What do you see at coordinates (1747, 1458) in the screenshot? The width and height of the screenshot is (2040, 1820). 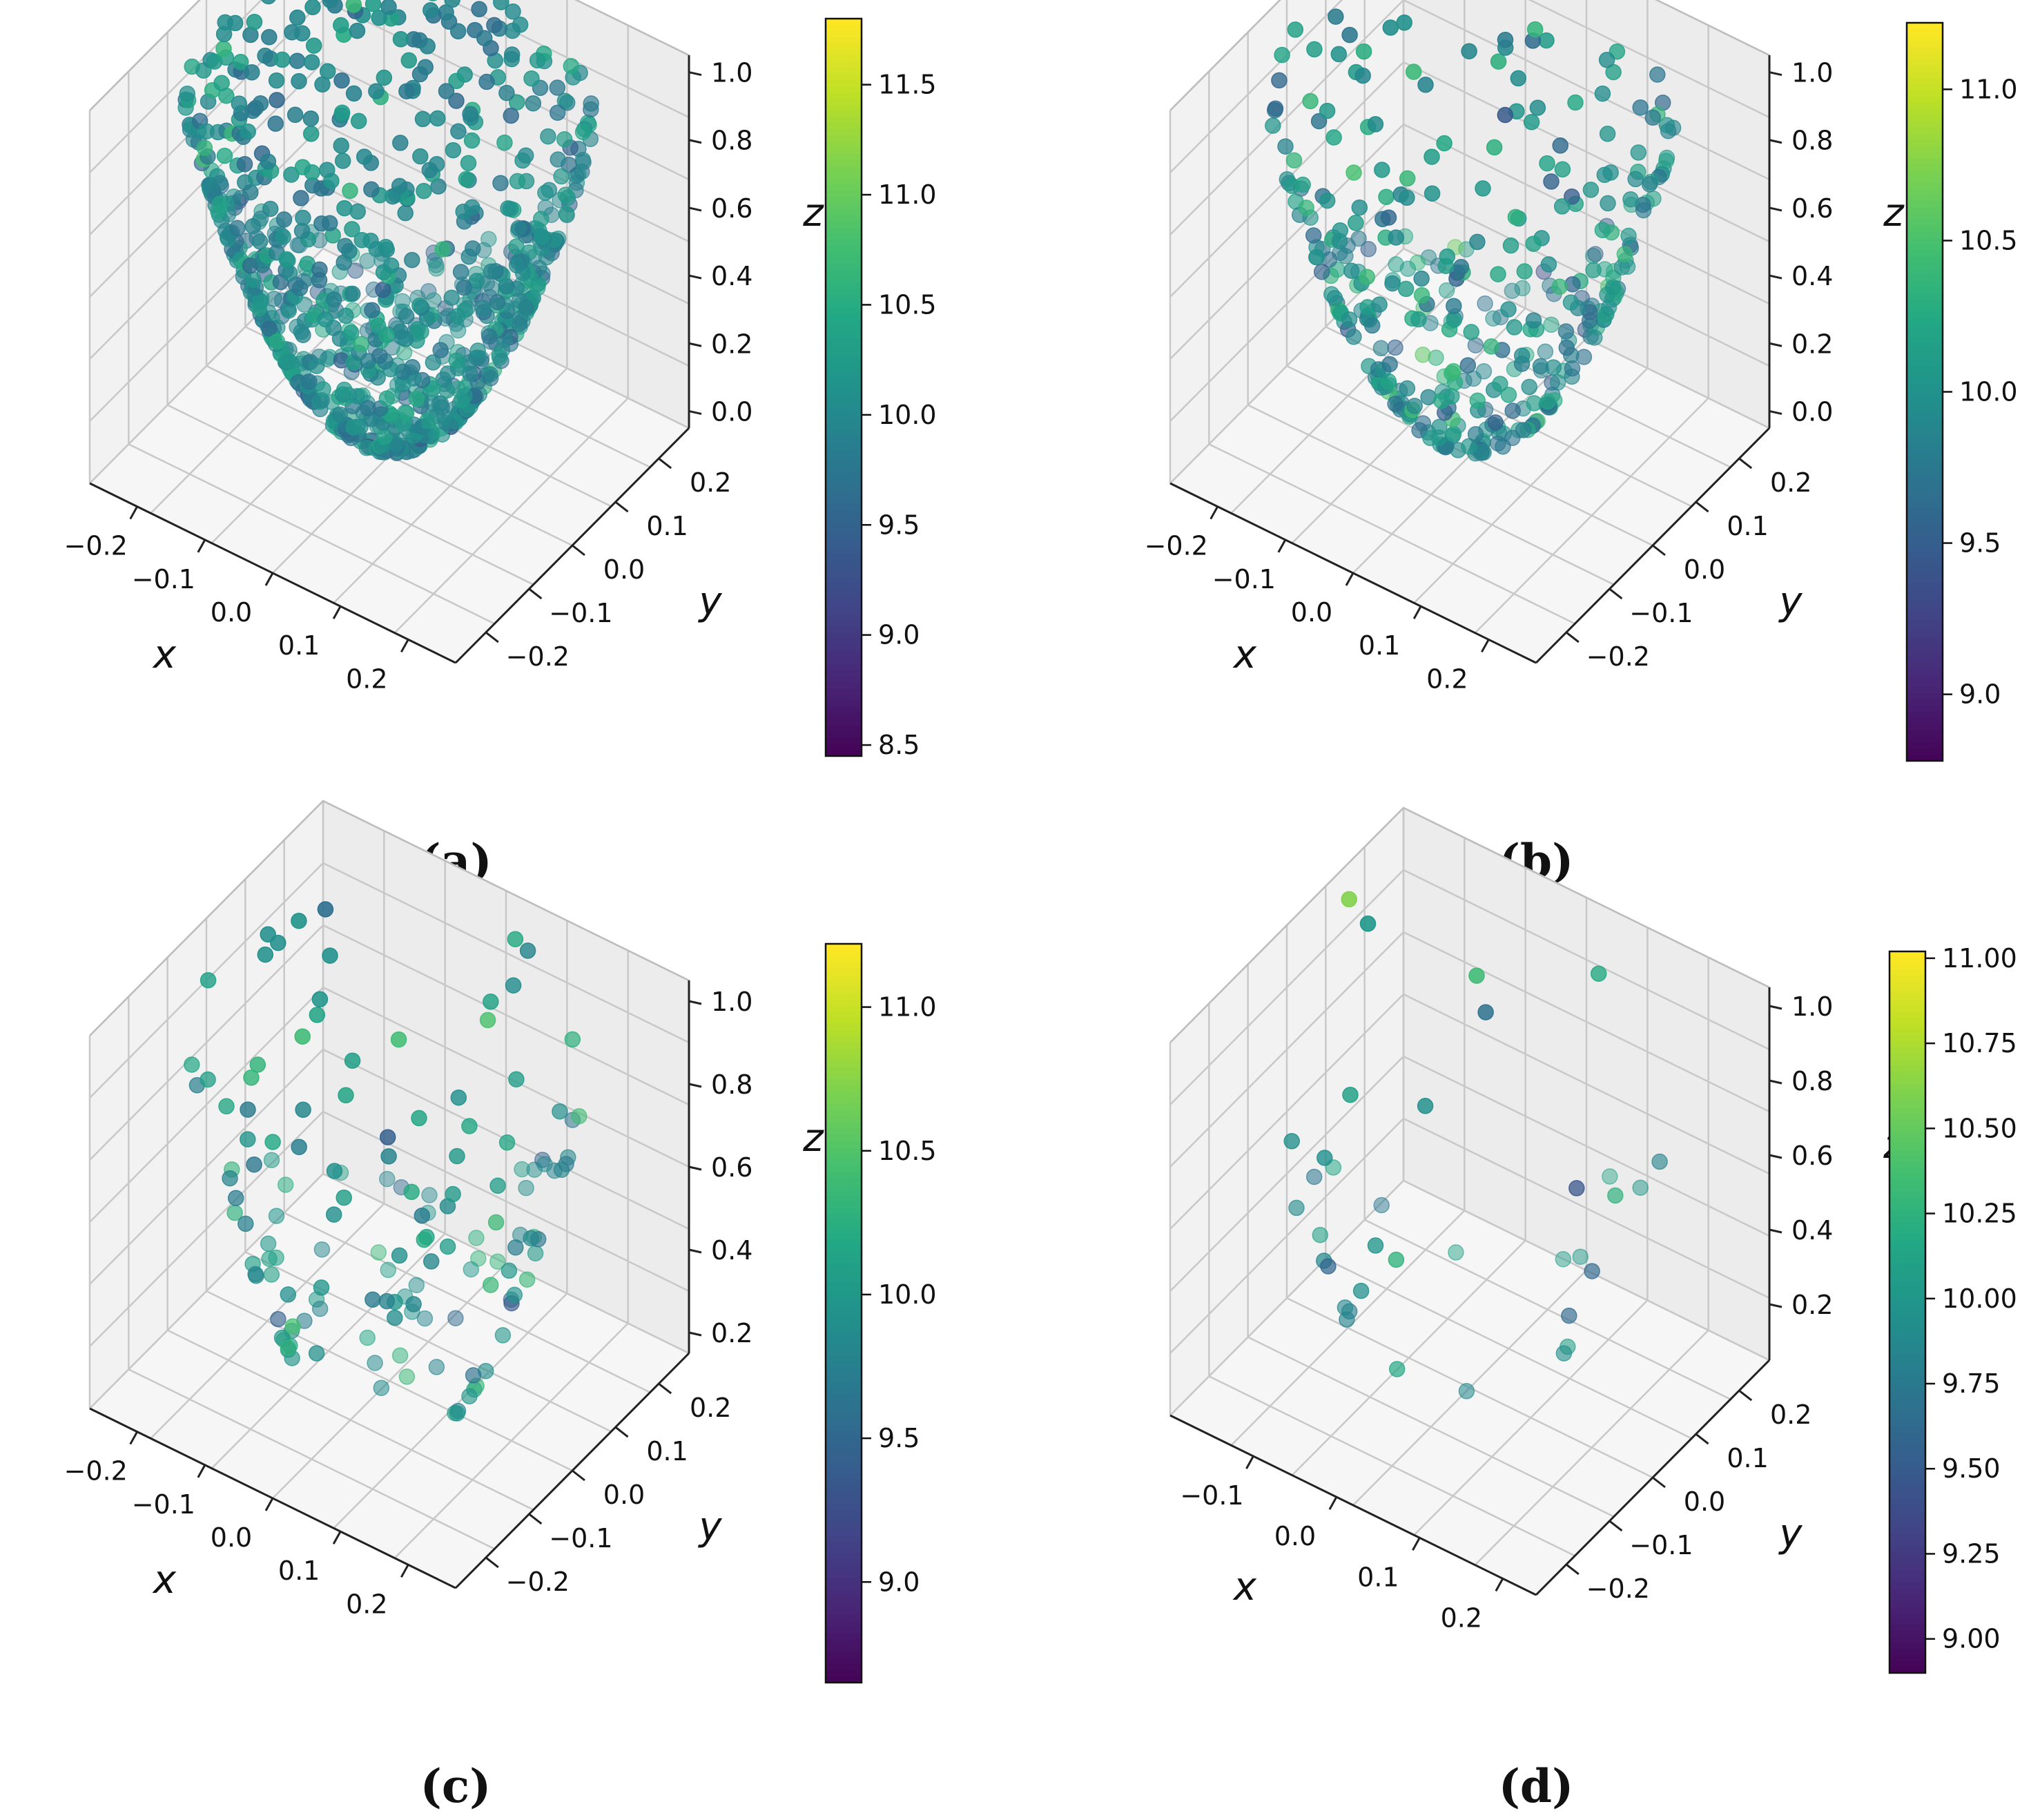 I see `y-tick-label: 0.1` at bounding box center [1747, 1458].